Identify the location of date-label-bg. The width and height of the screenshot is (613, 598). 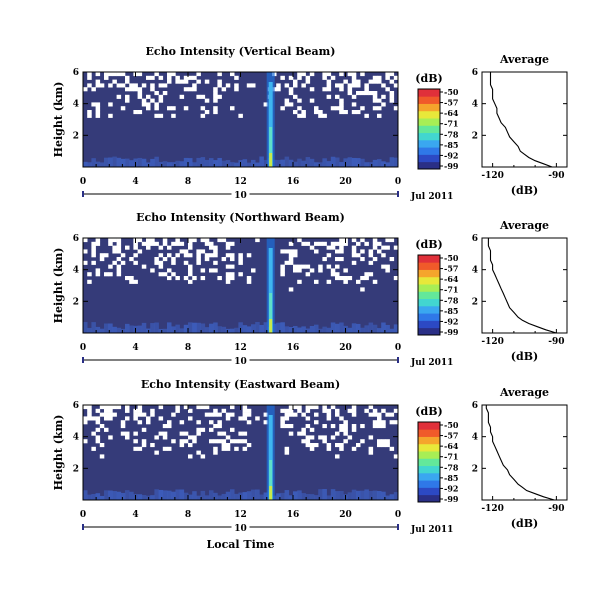
(240, 194).